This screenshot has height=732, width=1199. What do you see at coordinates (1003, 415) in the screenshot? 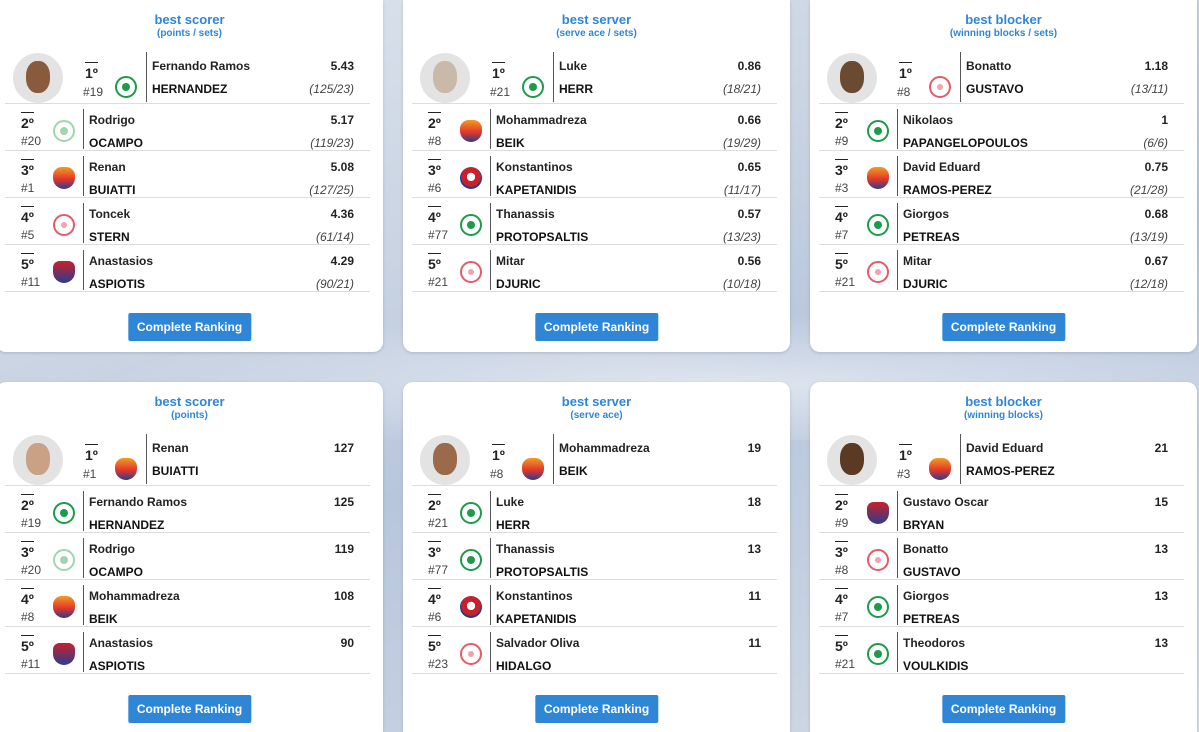
I see `card-subtitle: (winning blocks)` at bounding box center [1003, 415].